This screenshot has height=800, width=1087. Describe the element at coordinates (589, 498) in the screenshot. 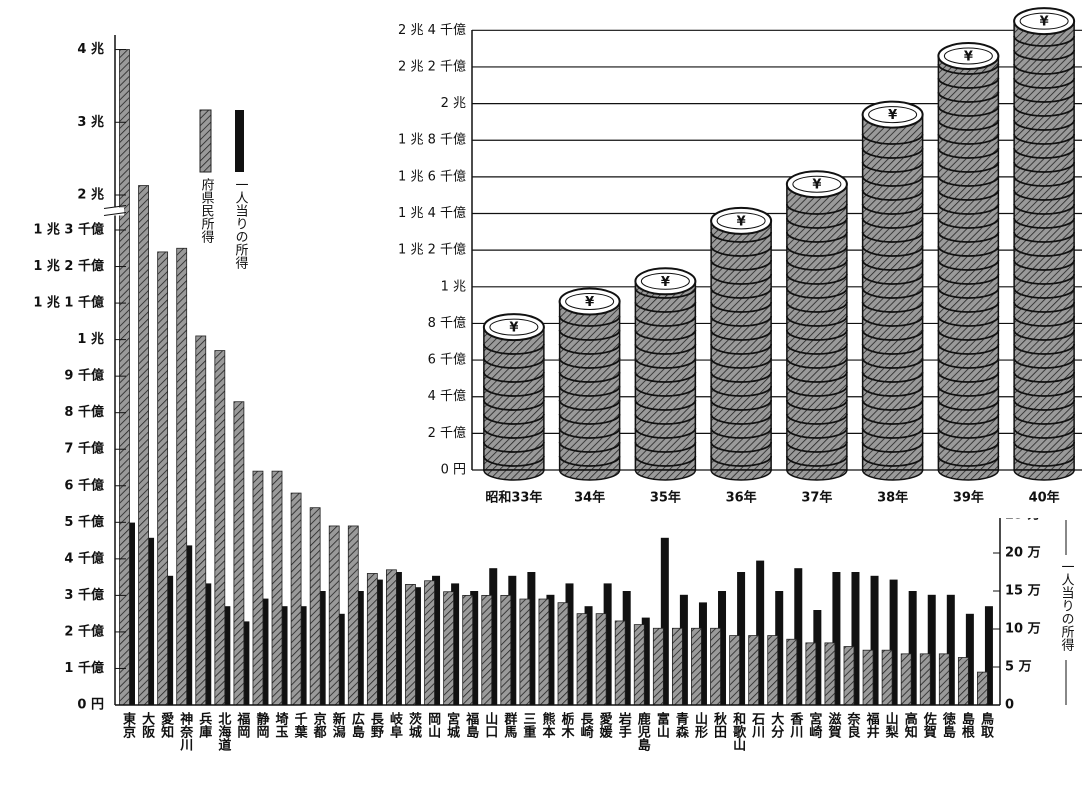

I see `x-tick-label: 34年` at that location.